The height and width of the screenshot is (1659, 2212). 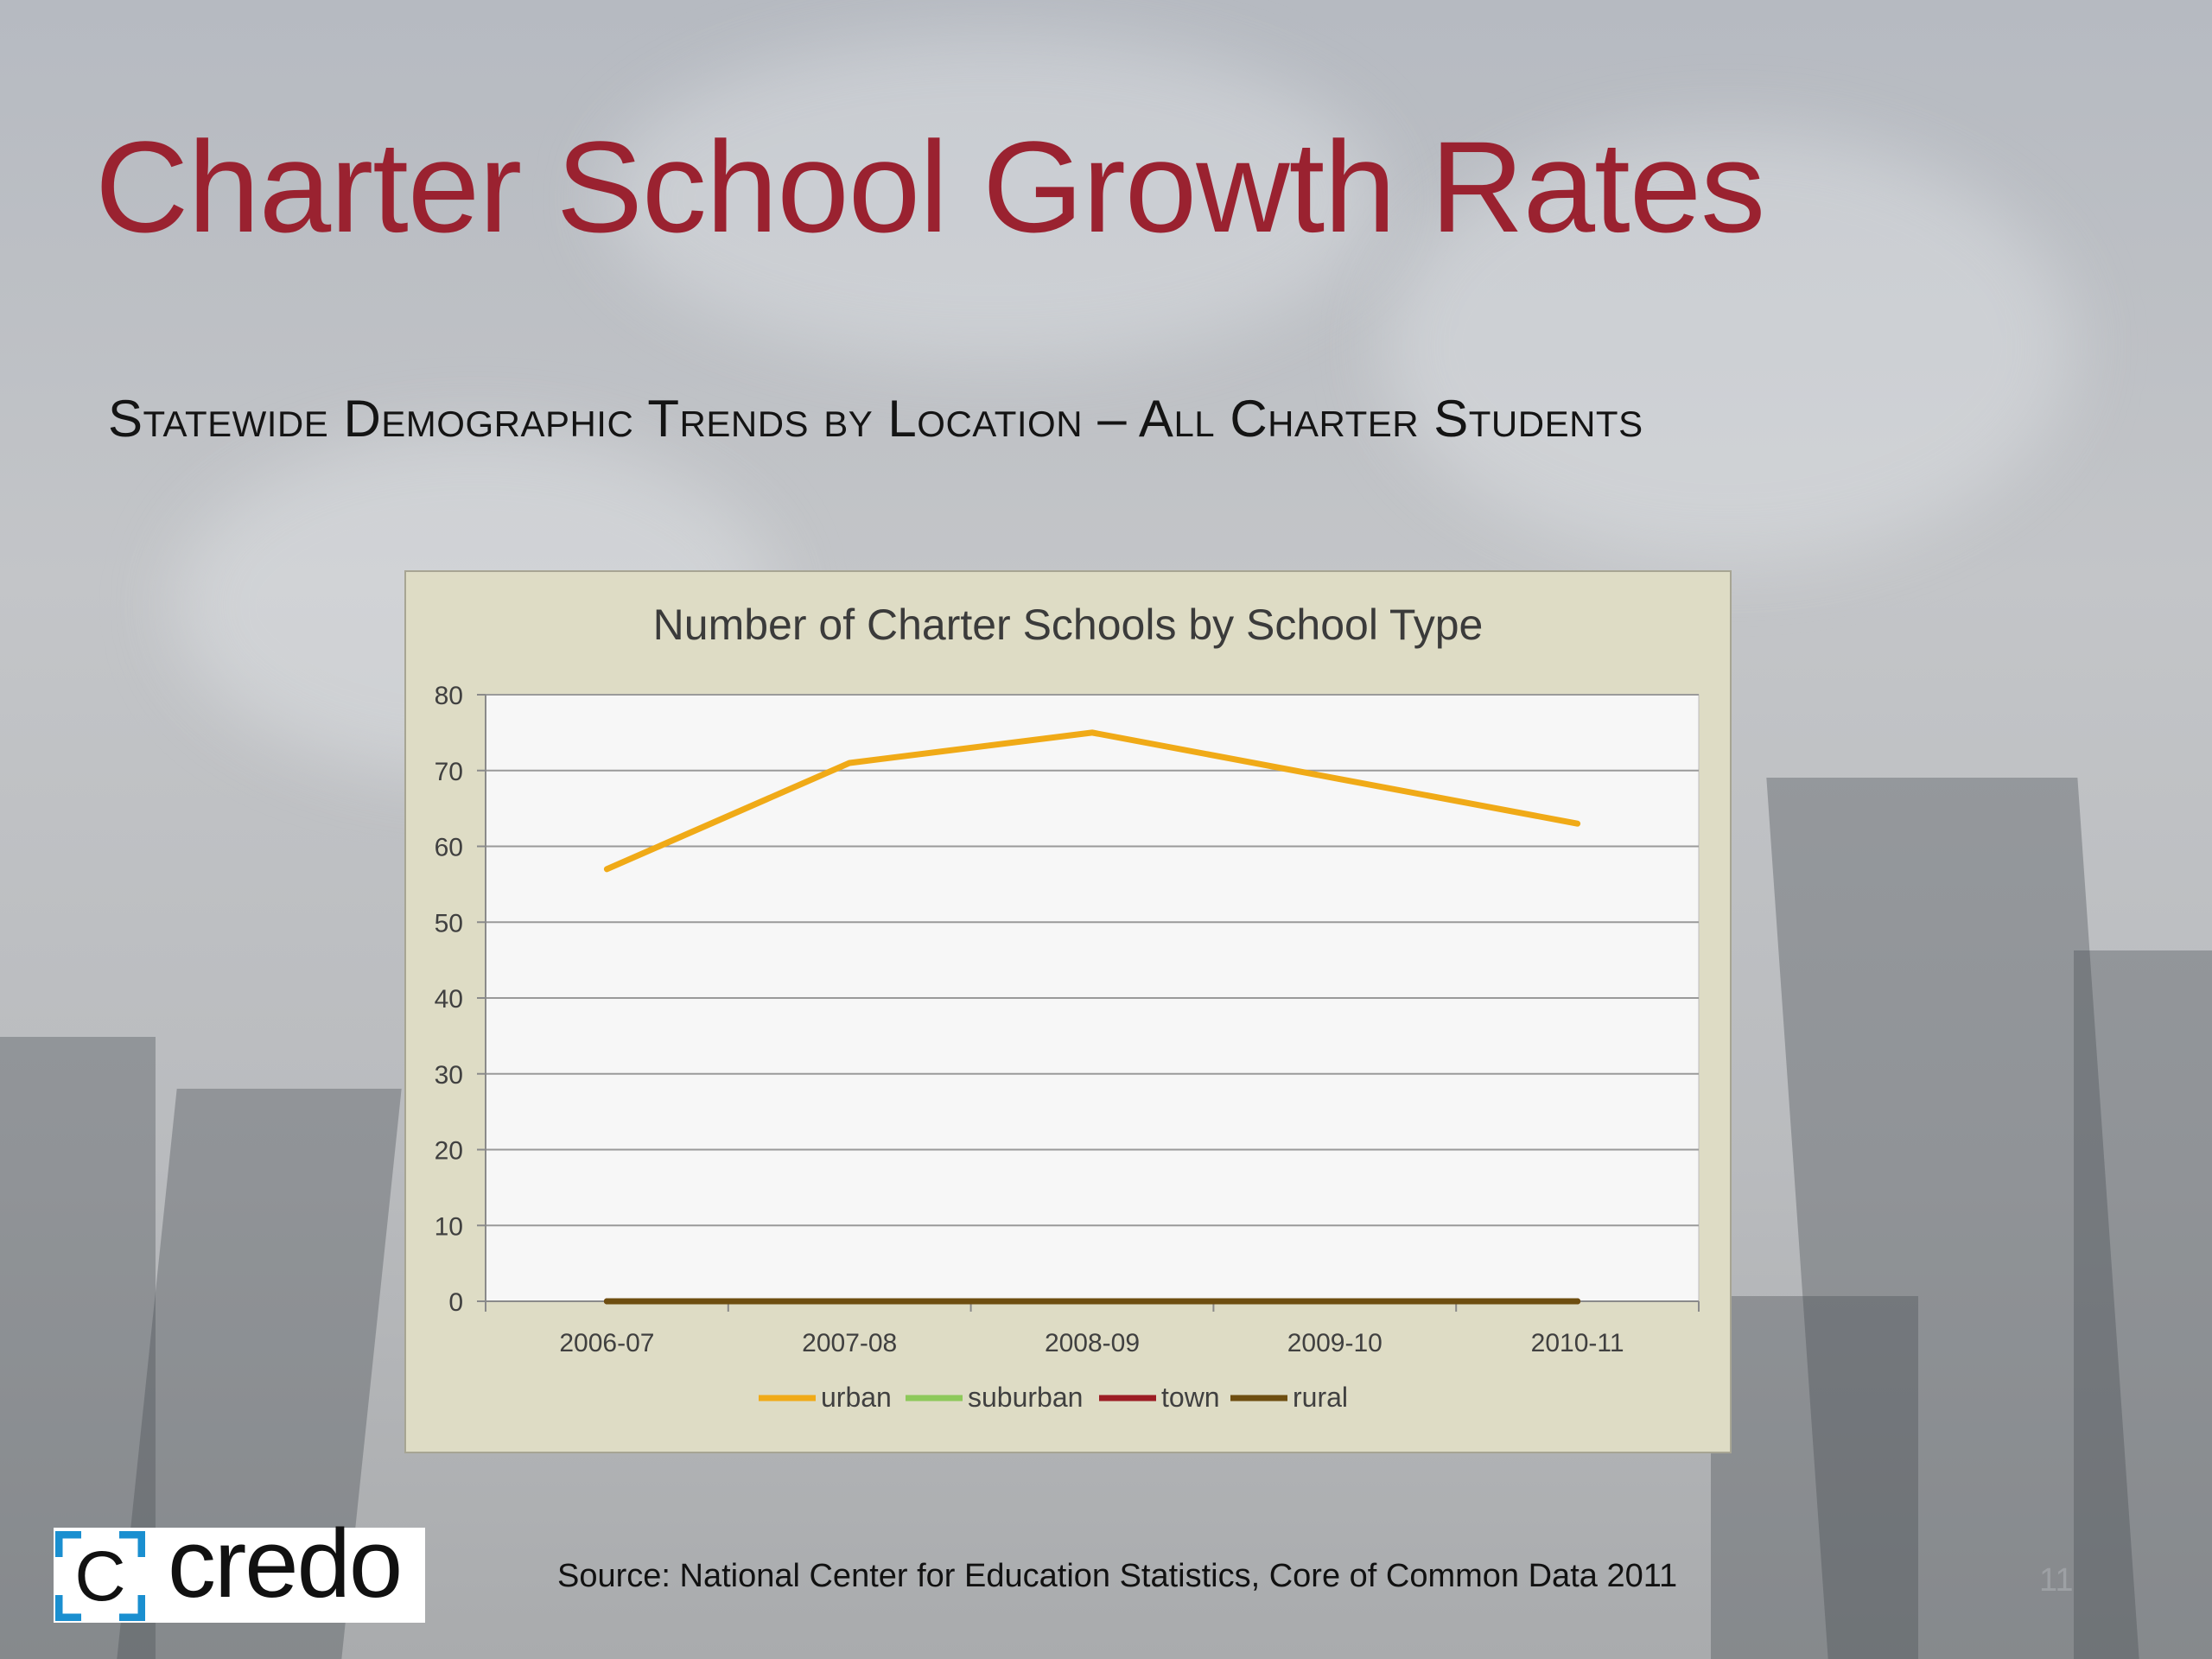 I want to click on series-line-urban, so click(x=1092, y=801).